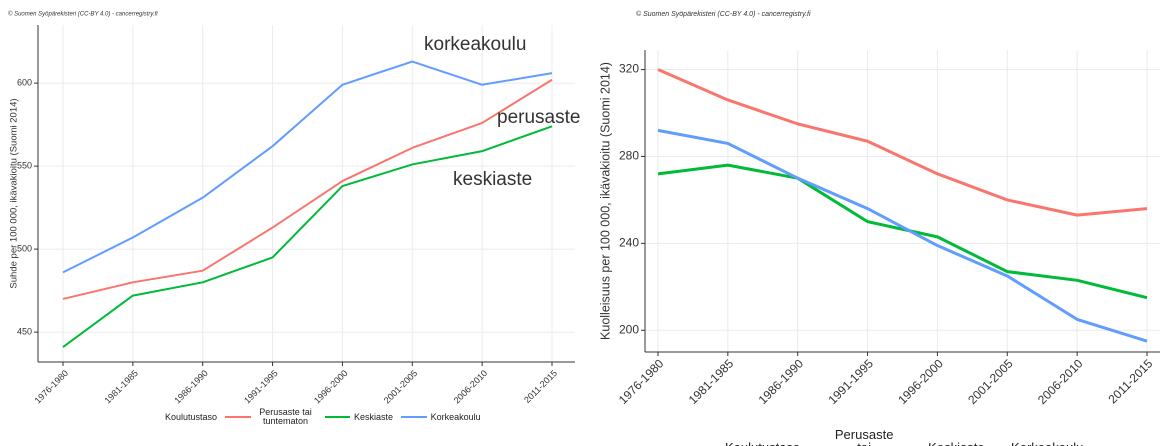 The image size is (1165, 446). What do you see at coordinates (629, 329) in the screenshot?
I see `y-tick-label: 200` at bounding box center [629, 329].